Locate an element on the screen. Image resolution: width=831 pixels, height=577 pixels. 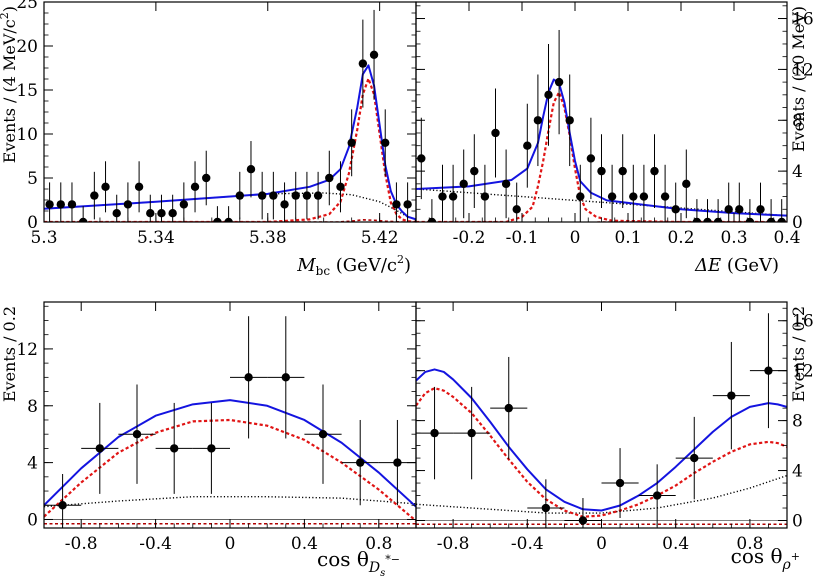
x-axis-label: ΔE (GeV) is located at coordinates (736, 265).